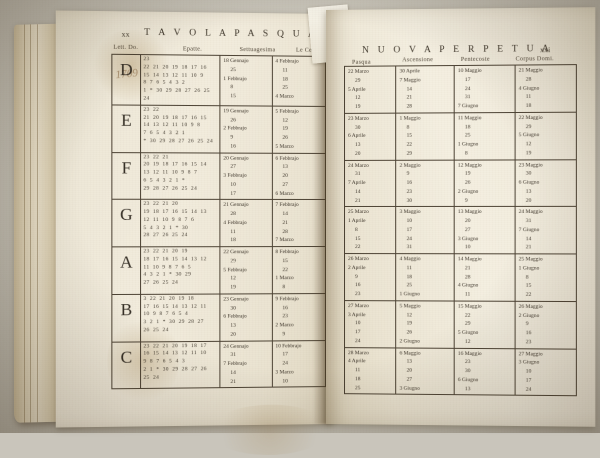  I want to click on date-line: 19 Gennajo, so click(236, 111).